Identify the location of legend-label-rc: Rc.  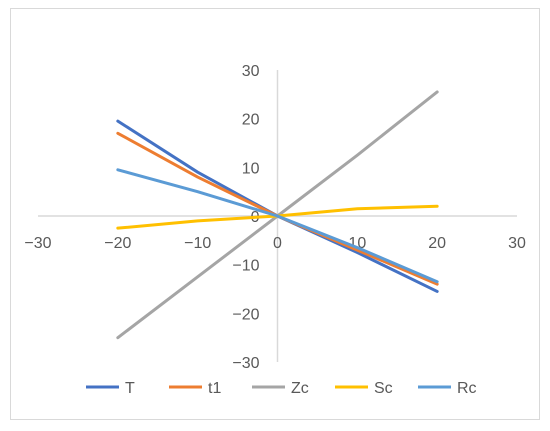
(467, 388).